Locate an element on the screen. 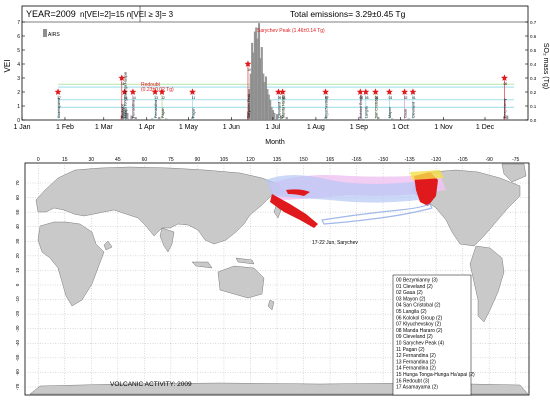 The height and width of the screenshot is (413, 550). volcano-list-item: 13 Fernandina (2) is located at coordinates (416, 362).